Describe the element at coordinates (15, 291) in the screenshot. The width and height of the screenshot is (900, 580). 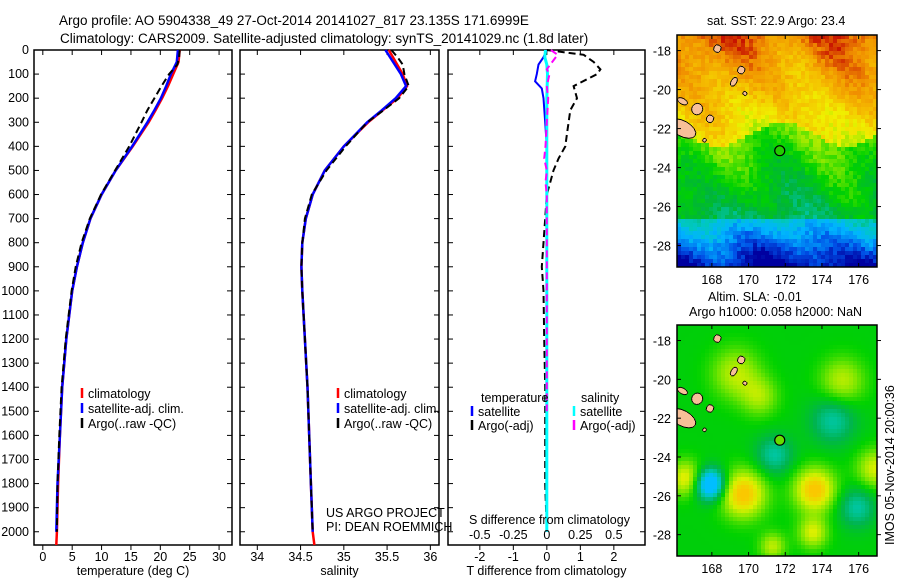
I see `y-tick-label: 1000` at that location.